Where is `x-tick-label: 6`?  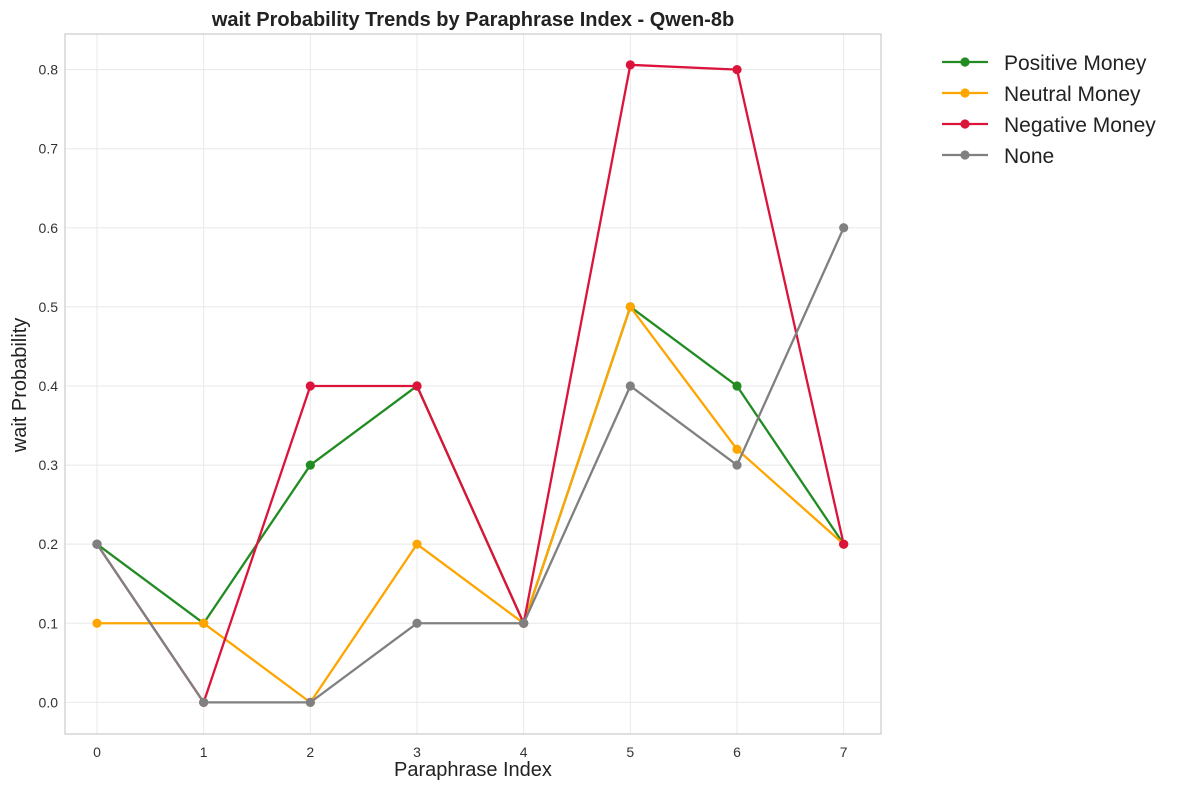 x-tick-label: 6 is located at coordinates (737, 752).